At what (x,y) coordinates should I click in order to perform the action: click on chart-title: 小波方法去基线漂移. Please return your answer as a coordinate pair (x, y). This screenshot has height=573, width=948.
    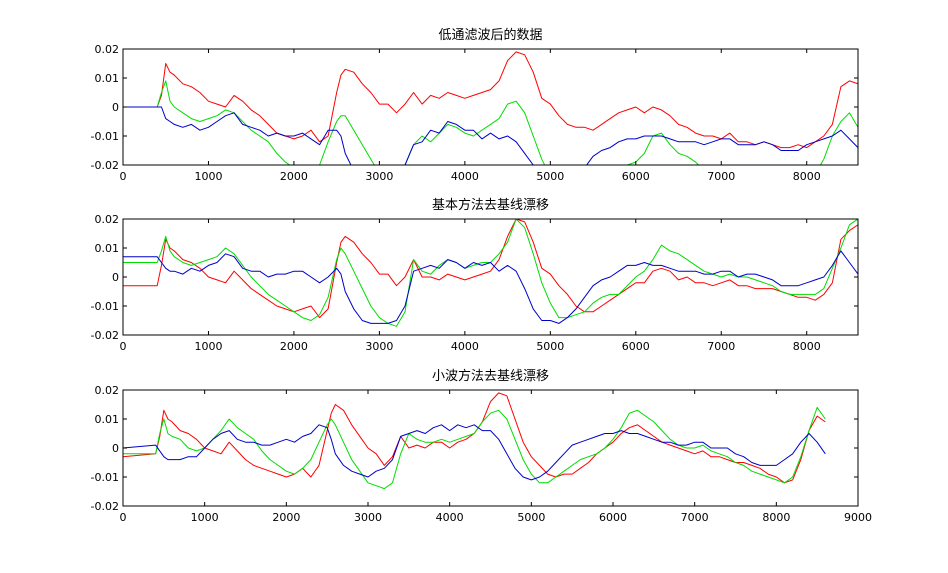
    Looking at the image, I should click on (490, 376).